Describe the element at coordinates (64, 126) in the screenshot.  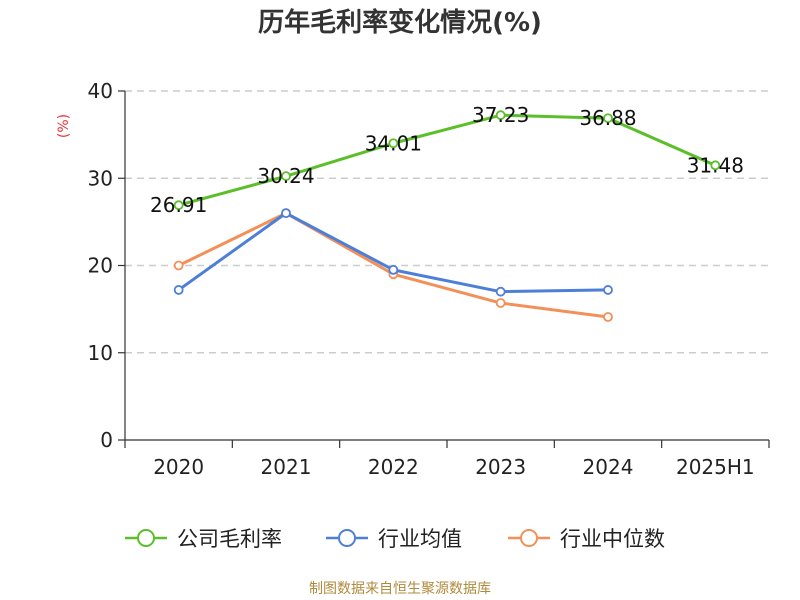
I see `y-axis-unit-label: (%)` at that location.